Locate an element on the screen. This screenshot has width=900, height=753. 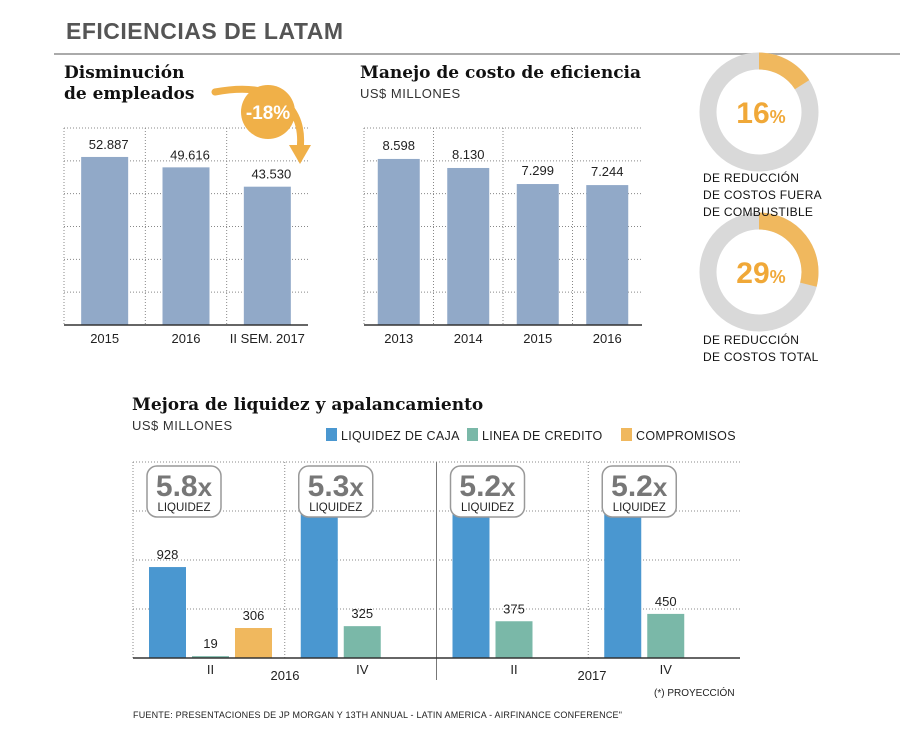
donut-2-caption: DE REDUCCIÓN DE COSTOS TOTAL is located at coordinates (761, 349).